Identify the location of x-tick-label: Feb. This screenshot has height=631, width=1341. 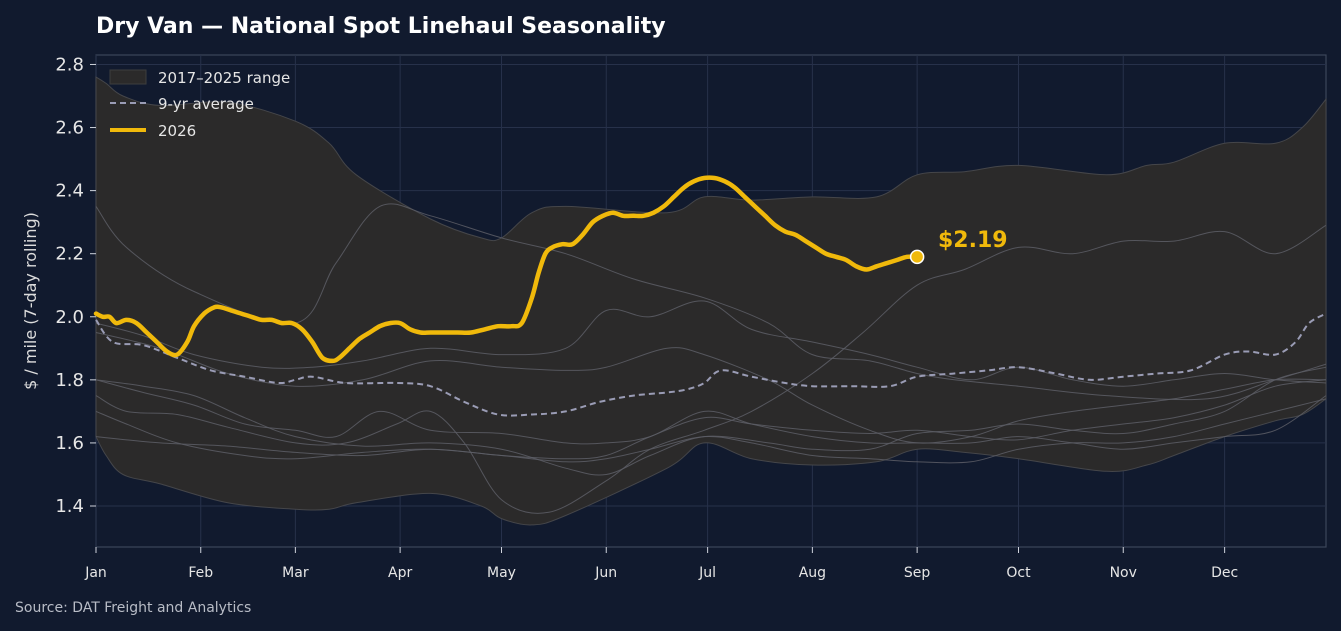
(200, 573).